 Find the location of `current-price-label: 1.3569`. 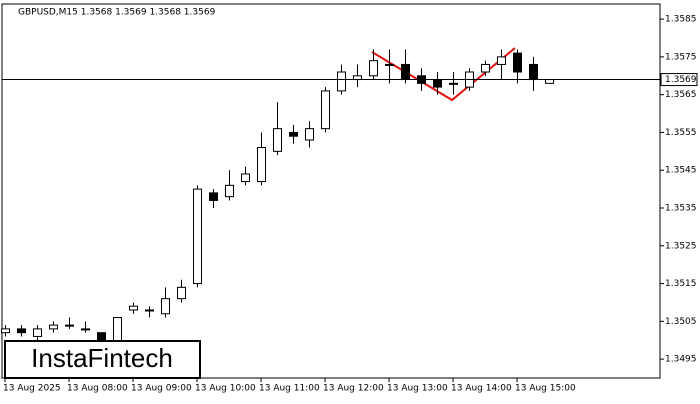

current-price-label: 1.3569 is located at coordinates (681, 80).